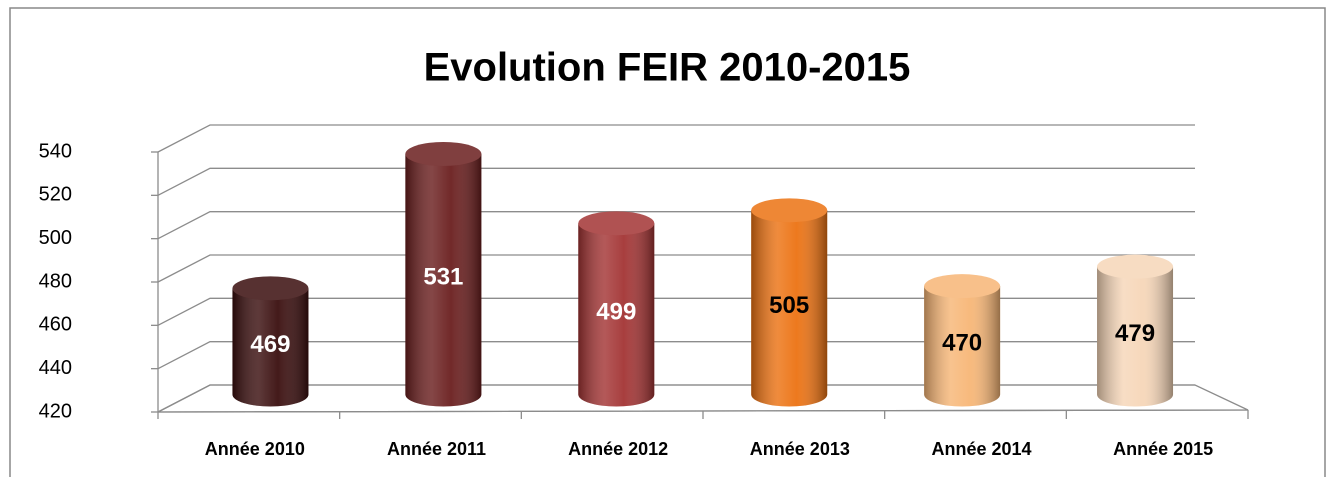 This screenshot has height=477, width=1334. I want to click on y-tick-label: 460, so click(55, 325).